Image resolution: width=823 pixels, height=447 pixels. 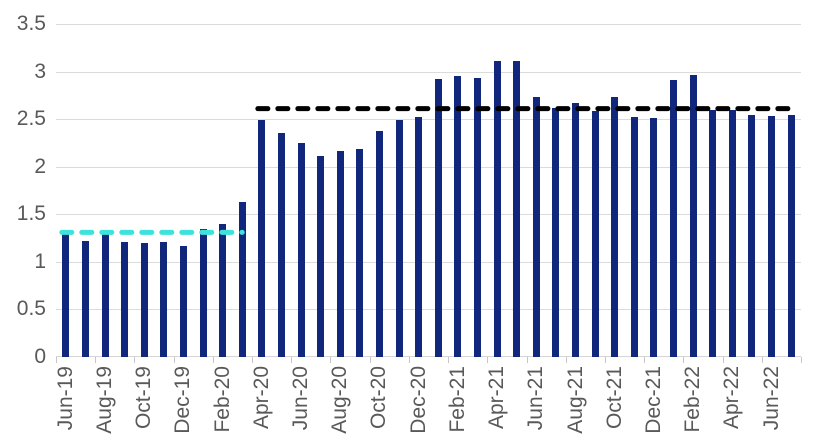 I want to click on x-axis-label: Jun-20, so click(x=301, y=398).